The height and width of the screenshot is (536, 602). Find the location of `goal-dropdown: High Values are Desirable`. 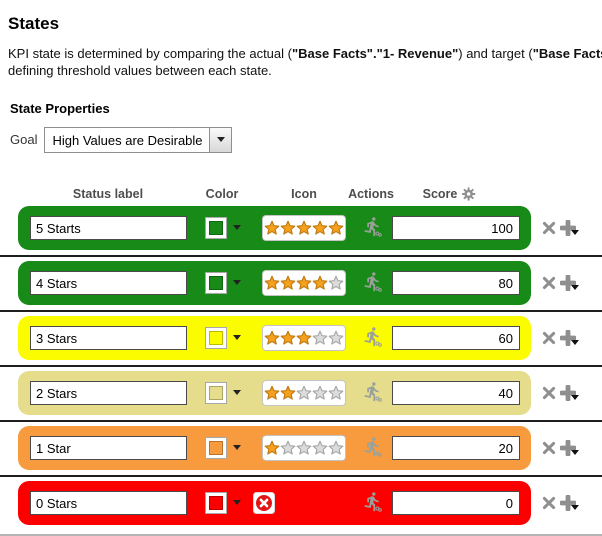

goal-dropdown: High Values are Desirable is located at coordinates (138, 139).